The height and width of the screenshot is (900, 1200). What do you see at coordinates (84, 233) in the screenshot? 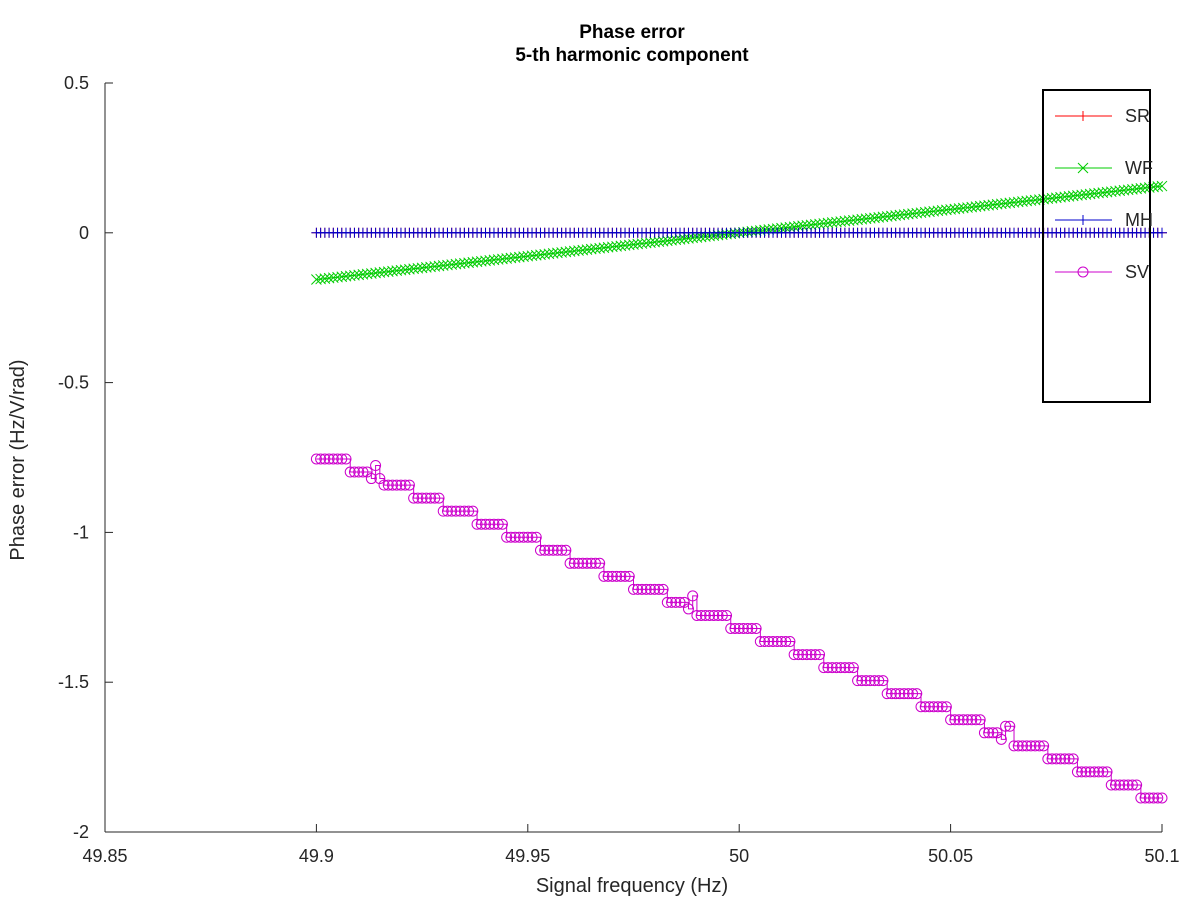
I see `y-tick-label: 0` at bounding box center [84, 233].